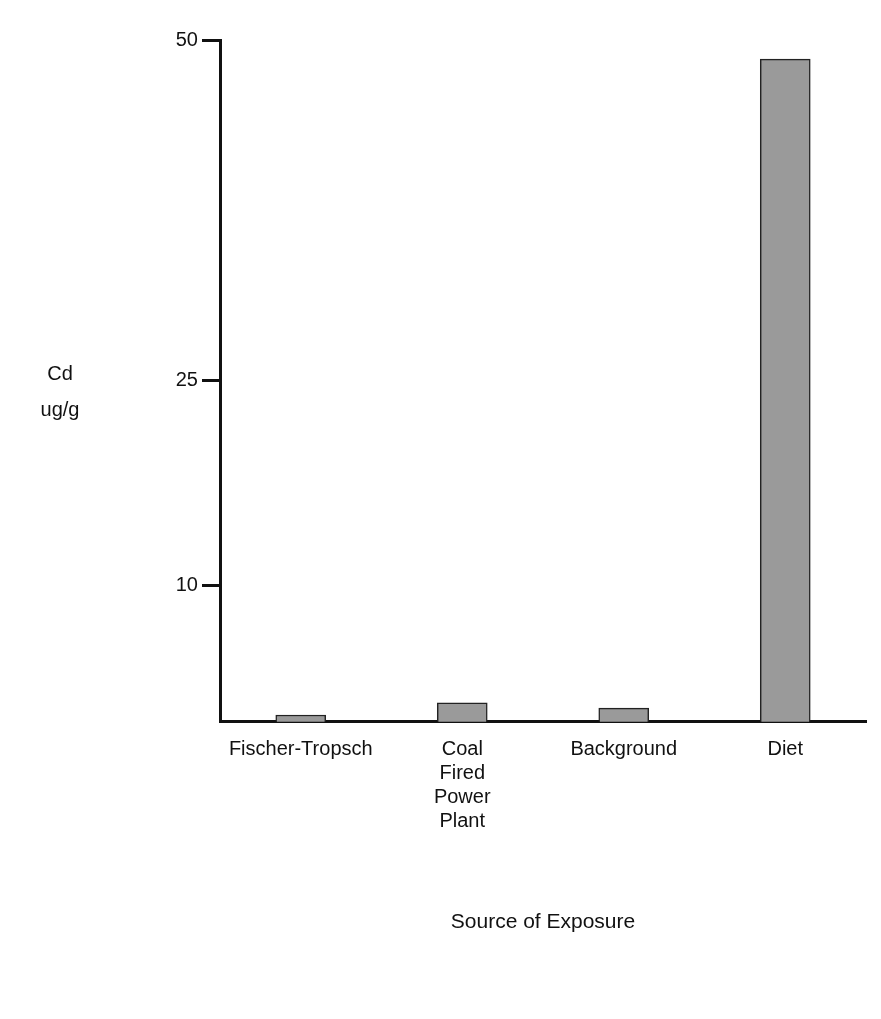 The height and width of the screenshot is (1019, 881). Describe the element at coordinates (186, 38) in the screenshot. I see `y-tick-label: 50` at that location.